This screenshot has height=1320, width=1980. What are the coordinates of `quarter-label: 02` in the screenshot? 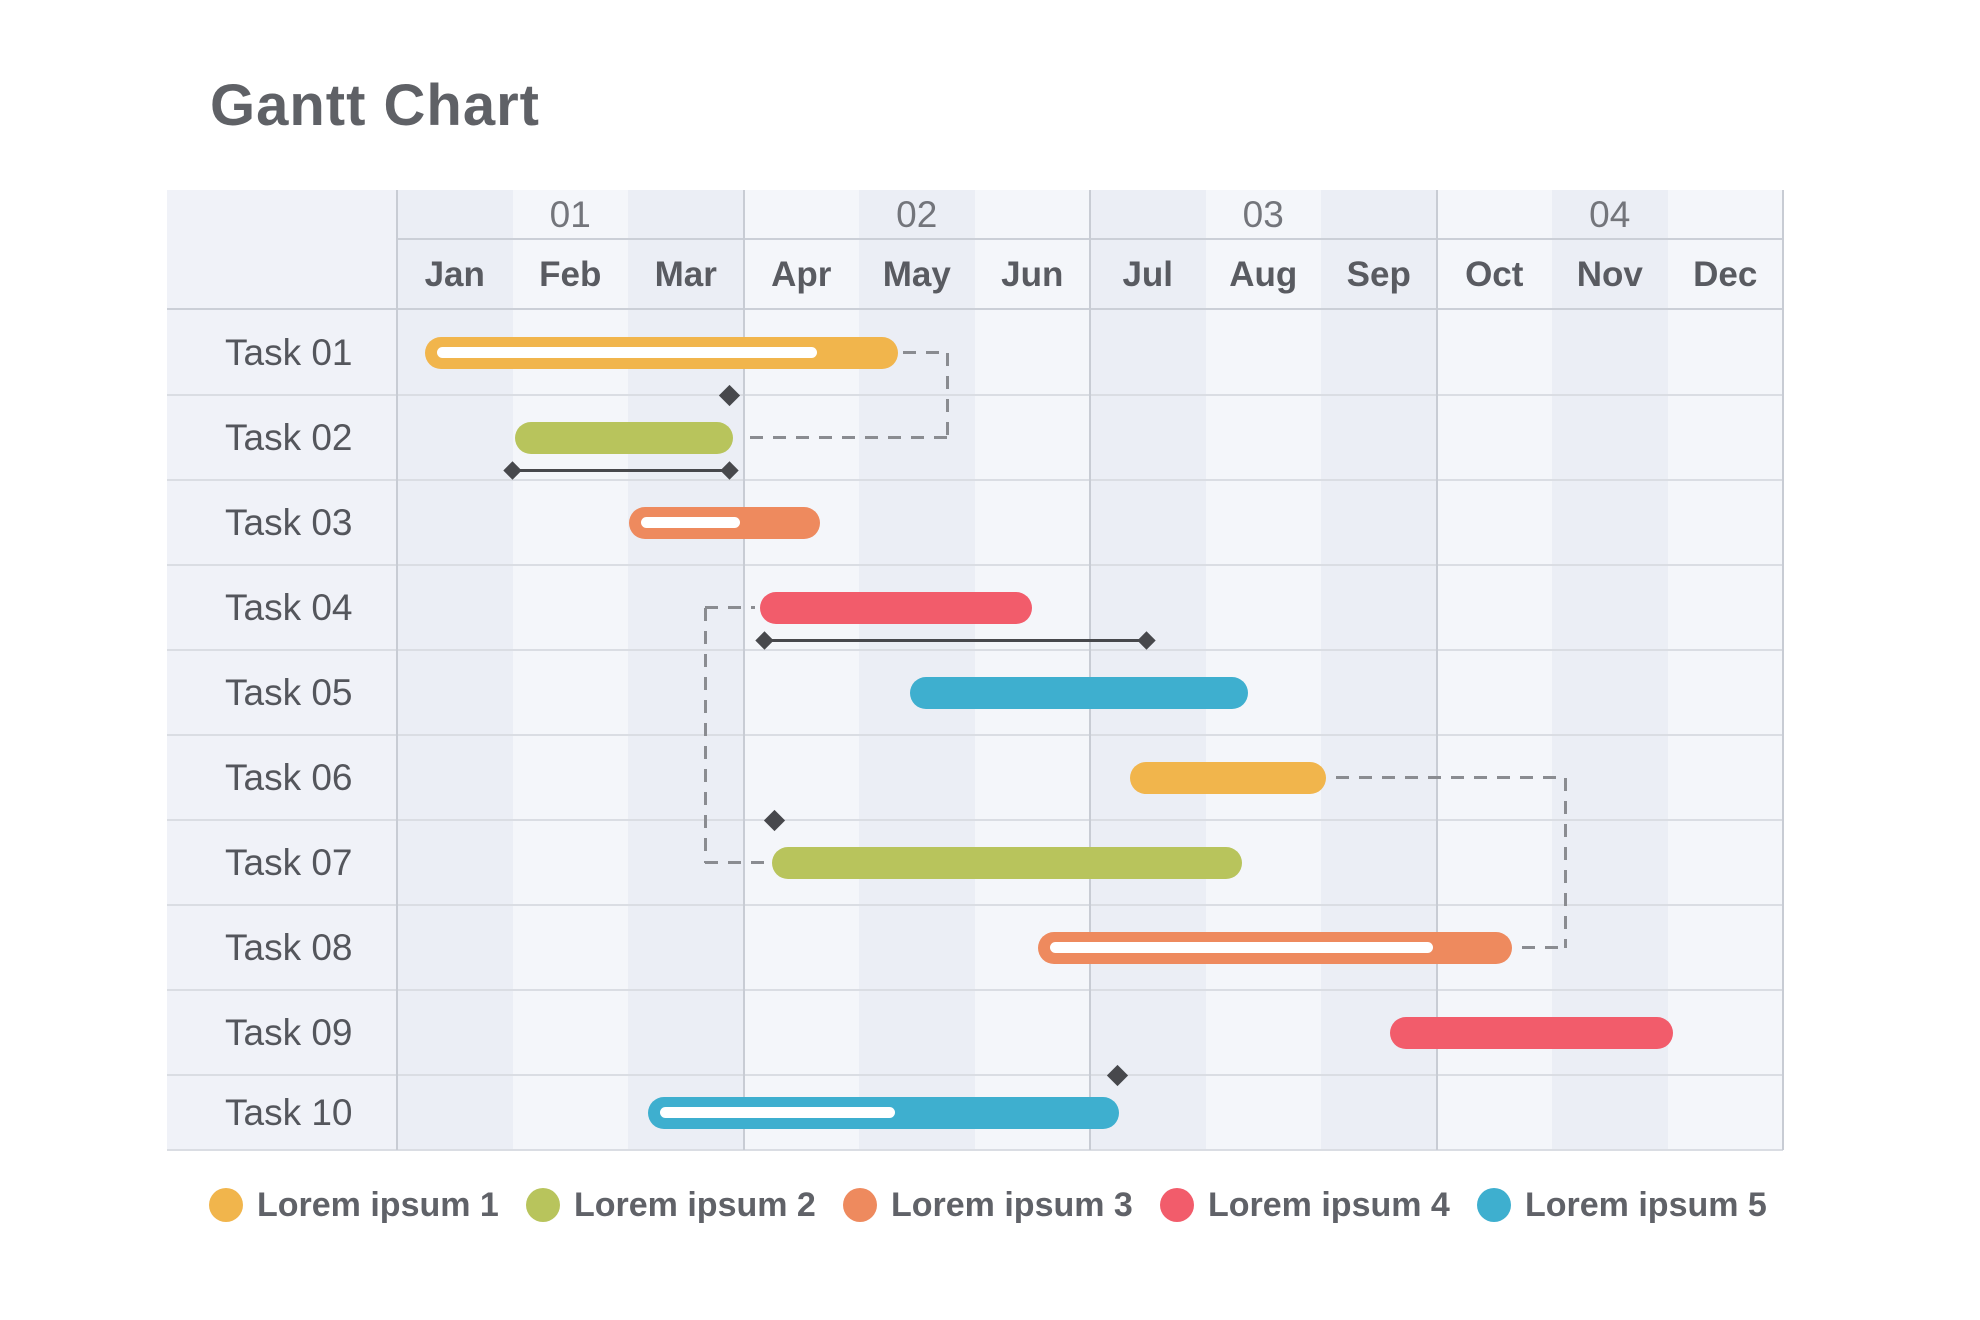 It's located at (917, 214).